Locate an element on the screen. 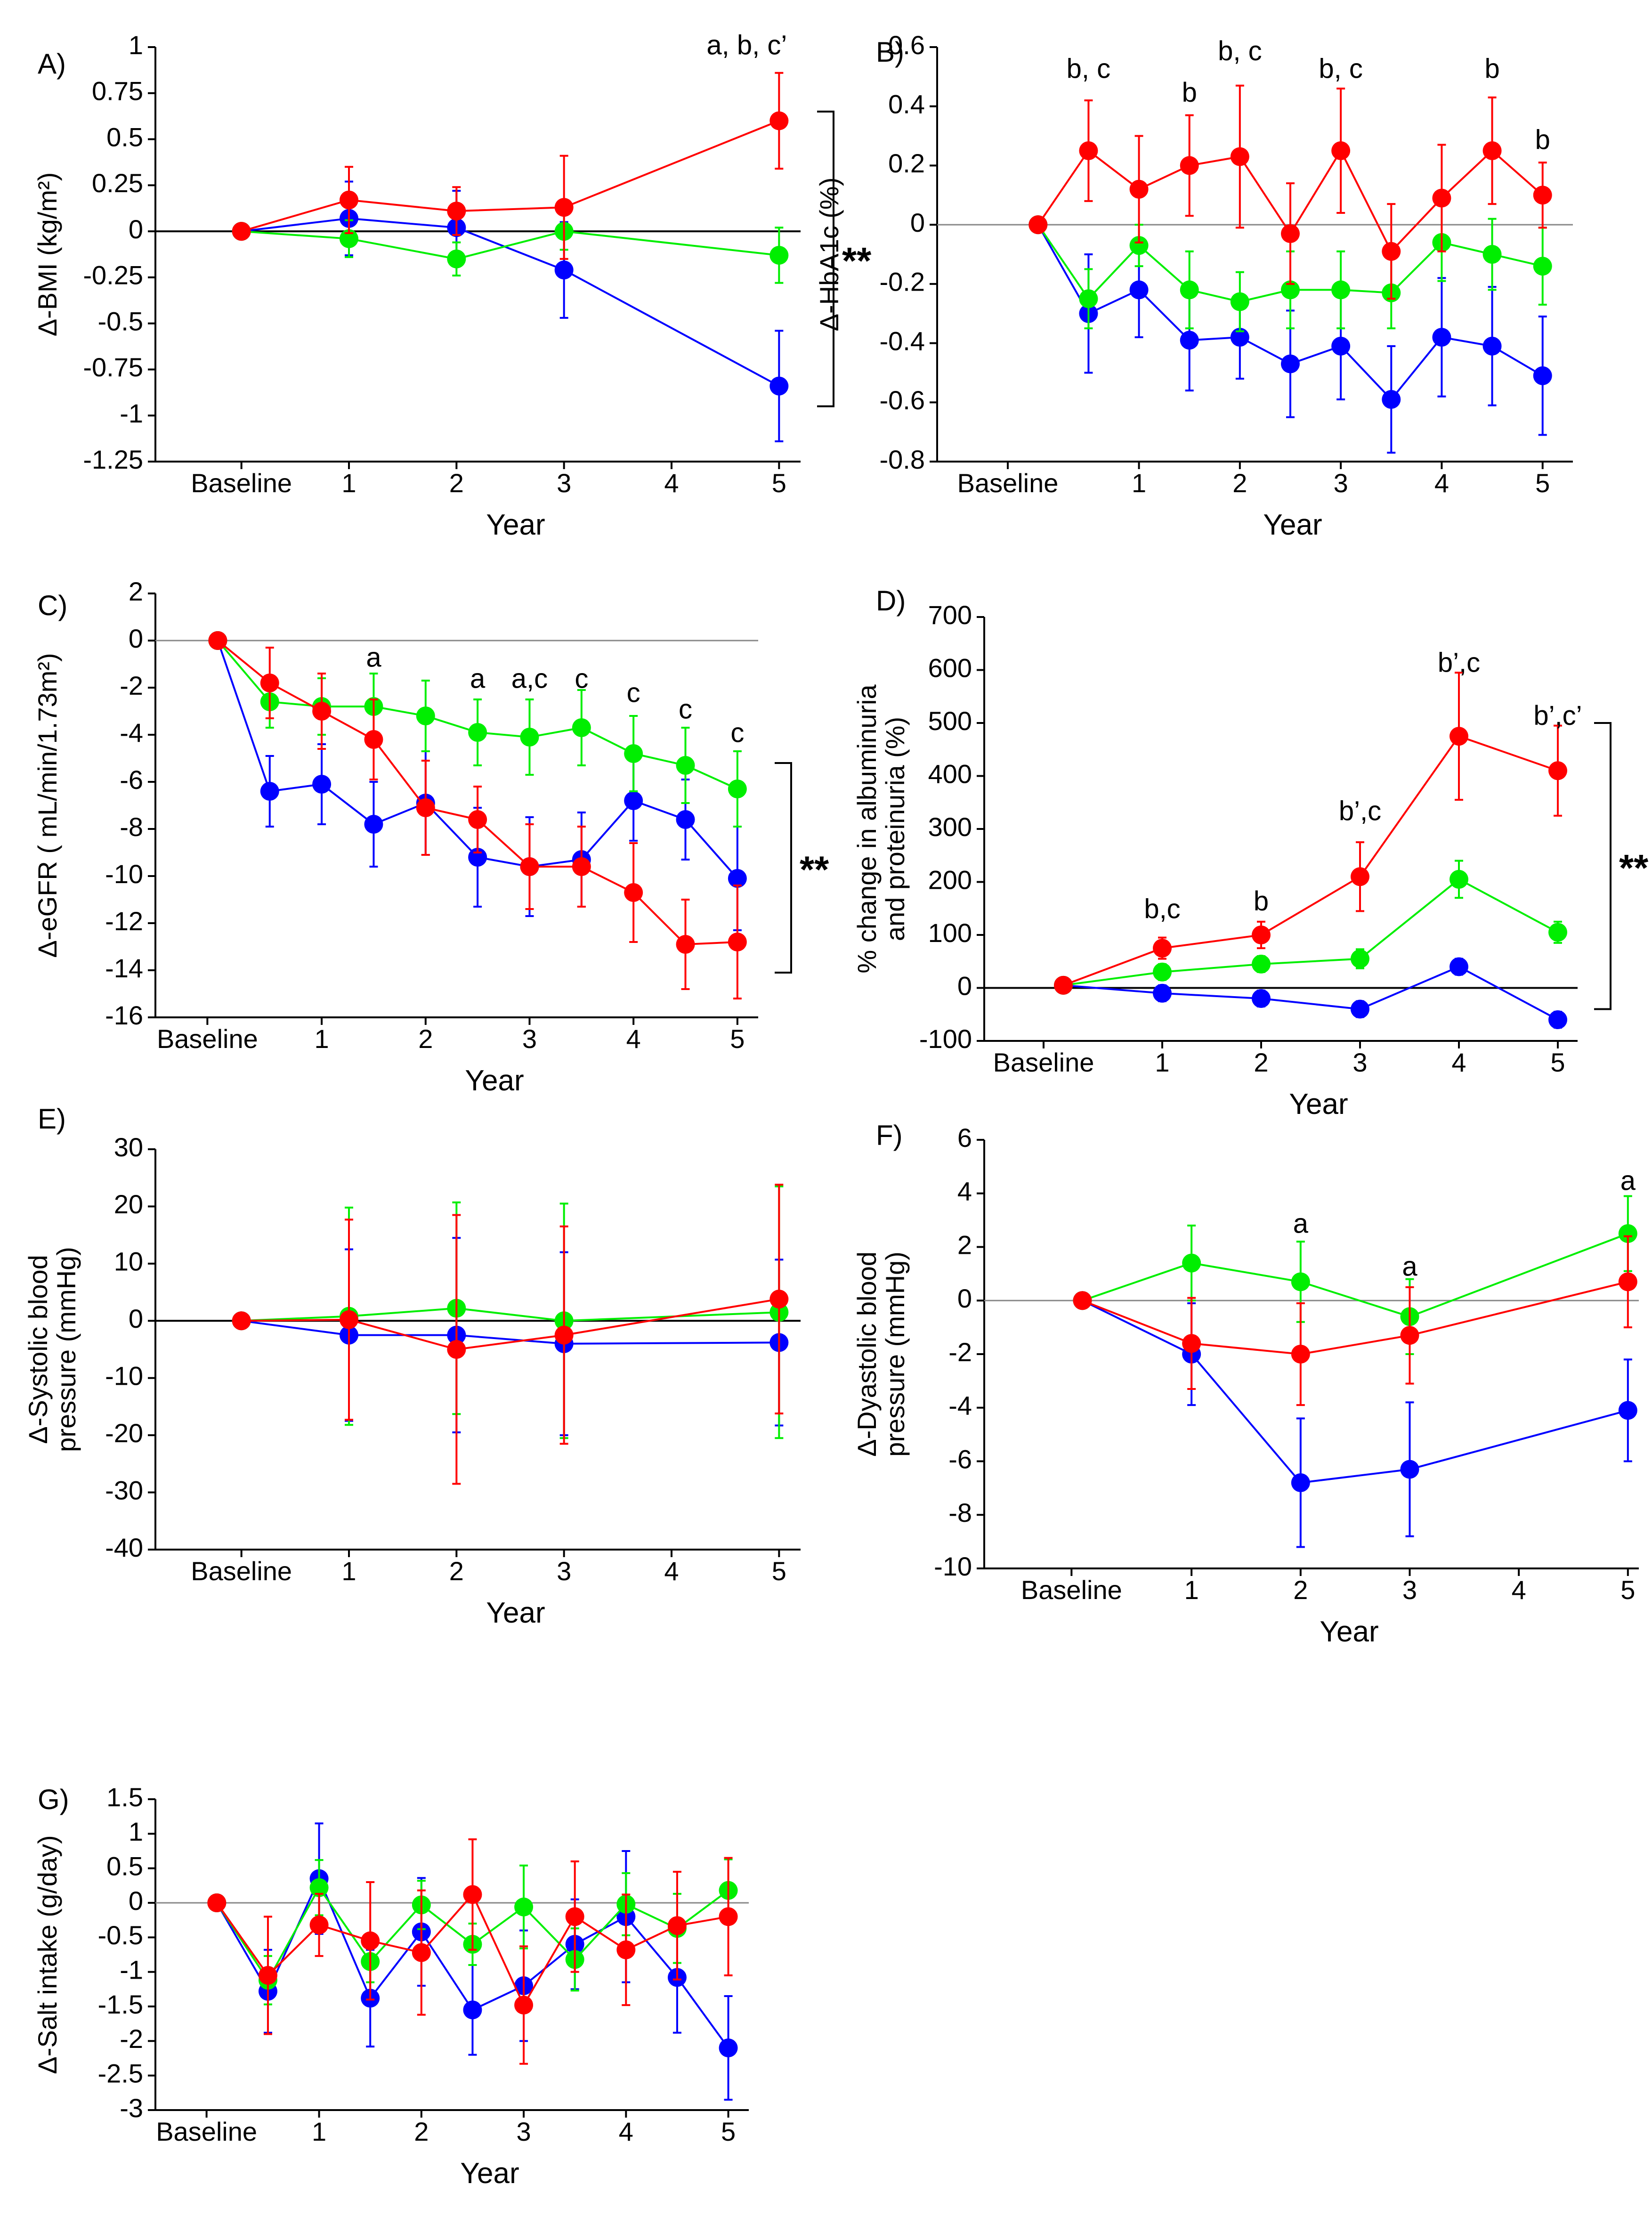 The height and width of the screenshot is (2225, 1652). y-tick-label: -40 is located at coordinates (124, 1548).